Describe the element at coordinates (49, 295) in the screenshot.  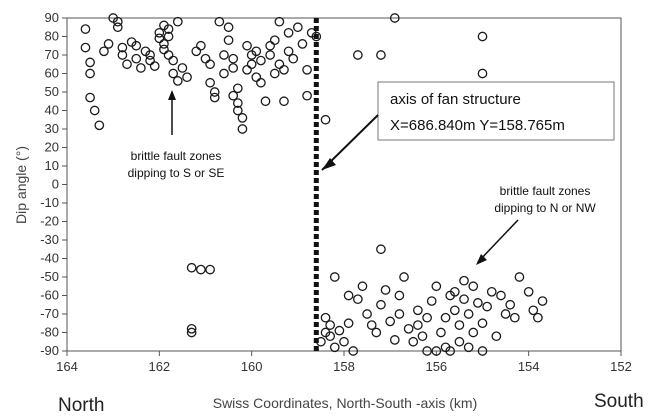
I see `y-tick-label: -60` at that location.